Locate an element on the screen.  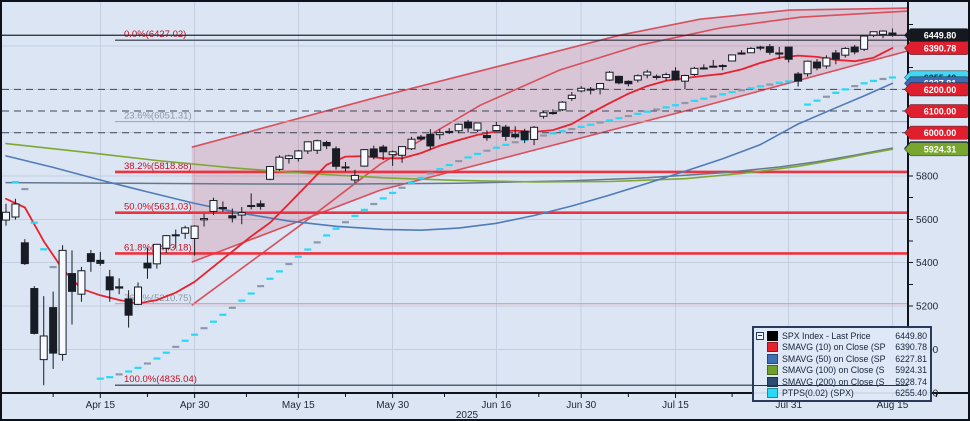
badge-text: 6100.00 is located at coordinates (940, 111).